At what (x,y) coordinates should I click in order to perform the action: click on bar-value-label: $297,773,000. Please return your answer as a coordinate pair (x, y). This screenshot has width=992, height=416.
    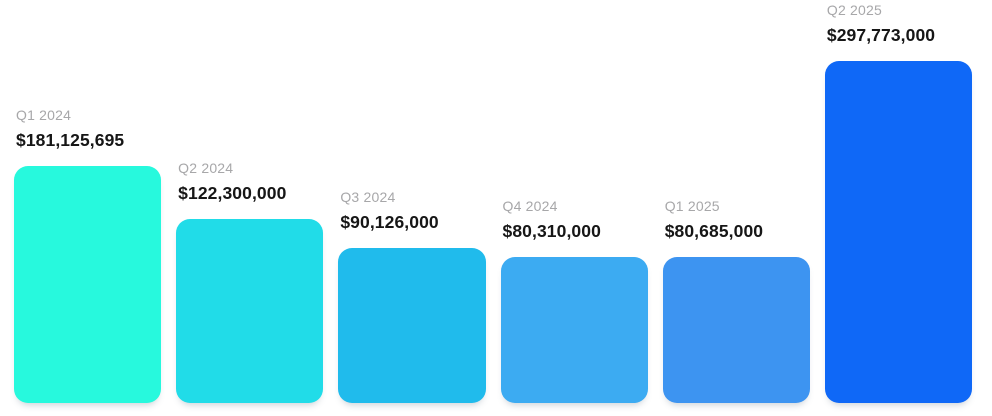
    Looking at the image, I should click on (881, 35).